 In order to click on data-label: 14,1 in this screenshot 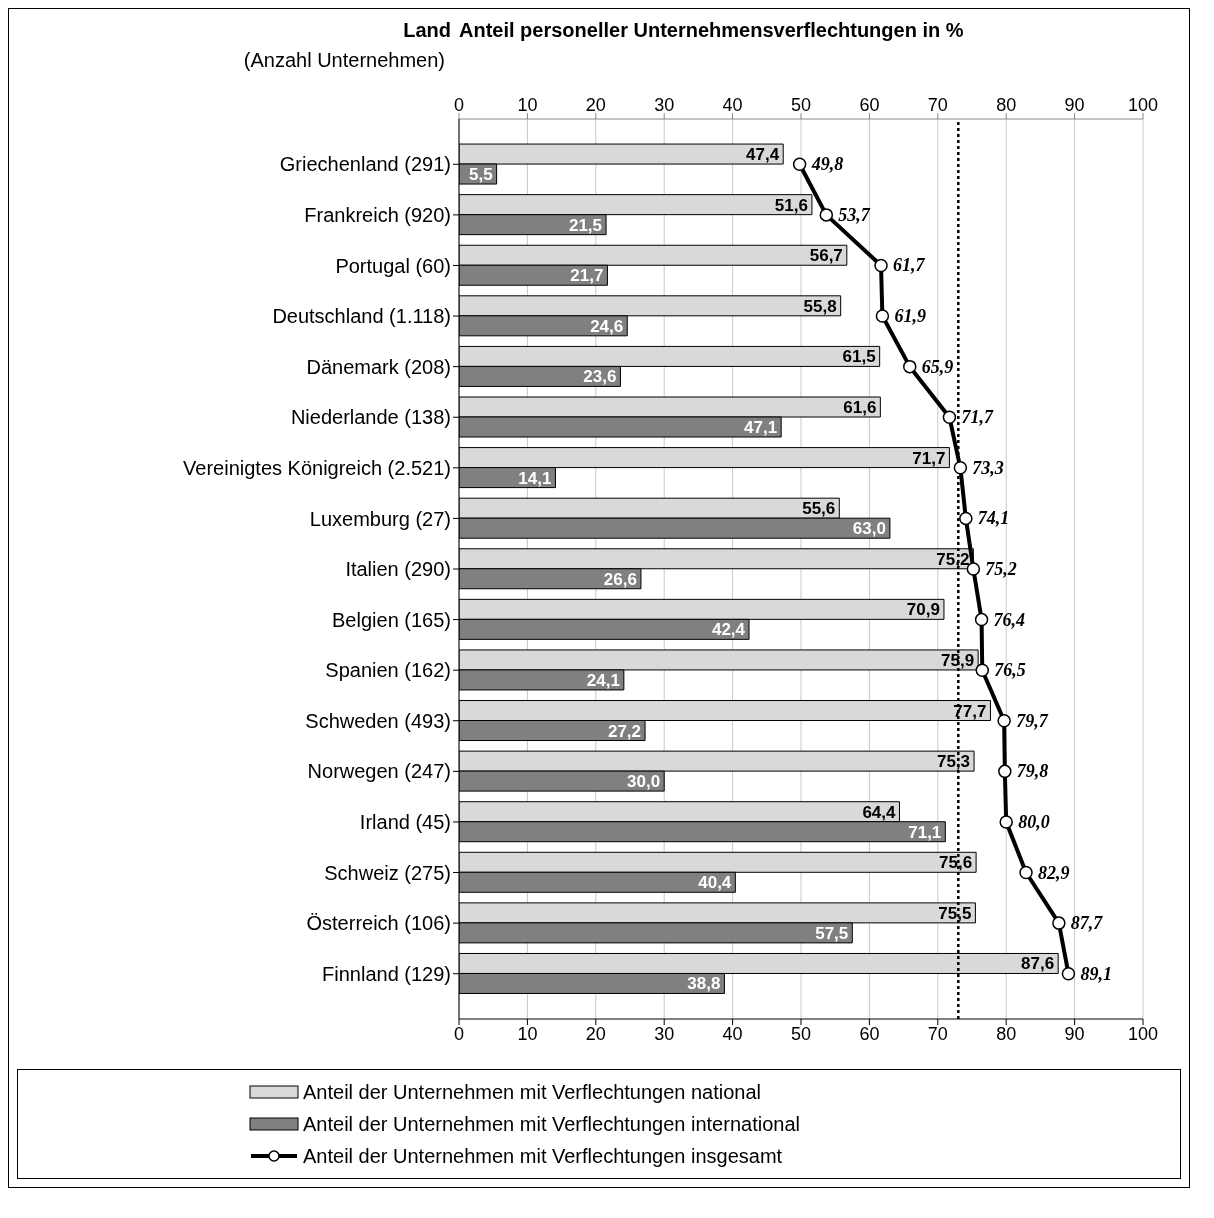, I will do `click(535, 478)`.